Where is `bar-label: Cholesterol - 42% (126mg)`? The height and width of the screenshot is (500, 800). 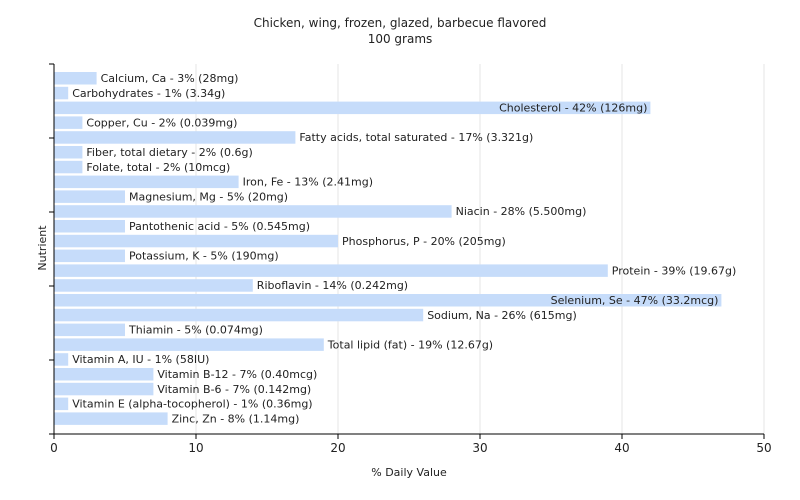
bar-label: Cholesterol - 42% (126mg) is located at coordinates (573, 108).